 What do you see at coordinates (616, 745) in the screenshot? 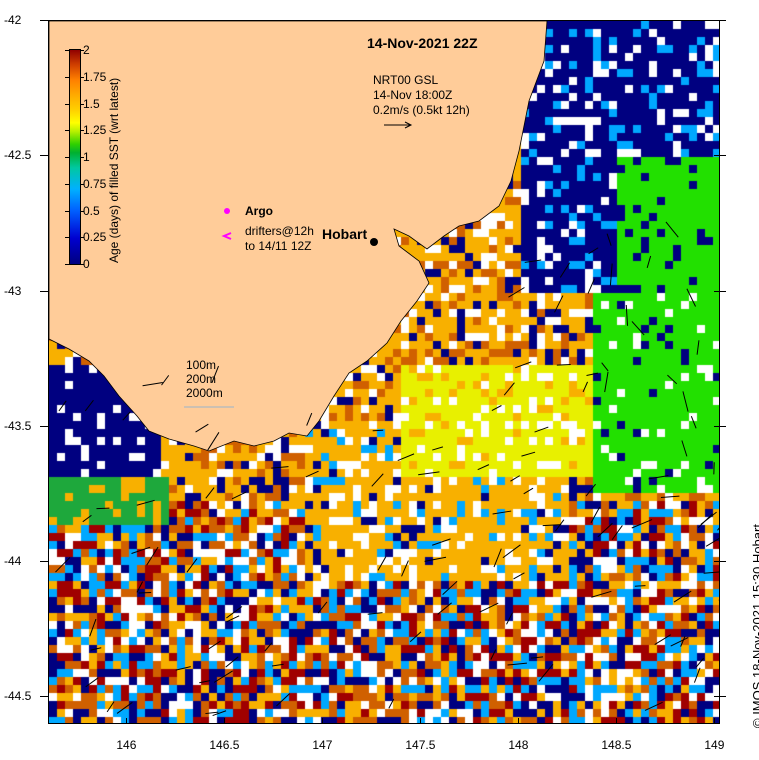
I see `x-tick-label: 148.5` at bounding box center [616, 745].